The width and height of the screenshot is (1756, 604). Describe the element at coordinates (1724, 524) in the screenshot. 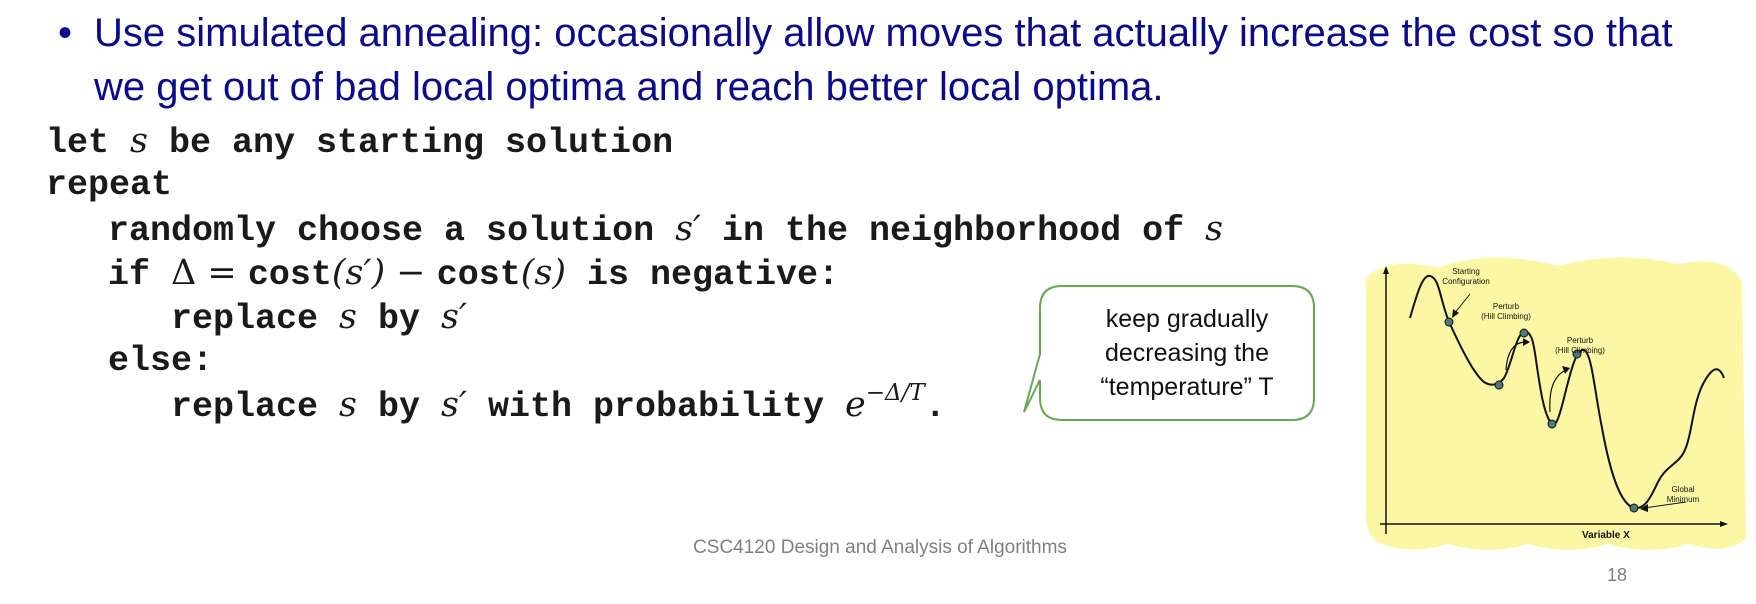

I see `x-axis-arrowhead` at that location.